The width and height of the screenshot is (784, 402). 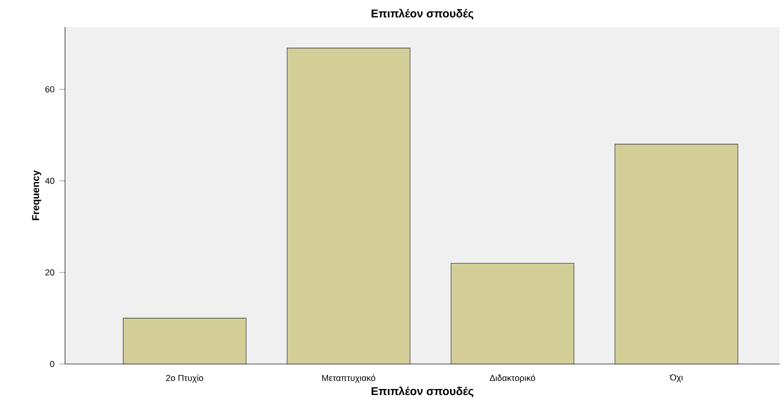 I want to click on chart-title: Επιπλέον σπουδές, so click(x=423, y=14).